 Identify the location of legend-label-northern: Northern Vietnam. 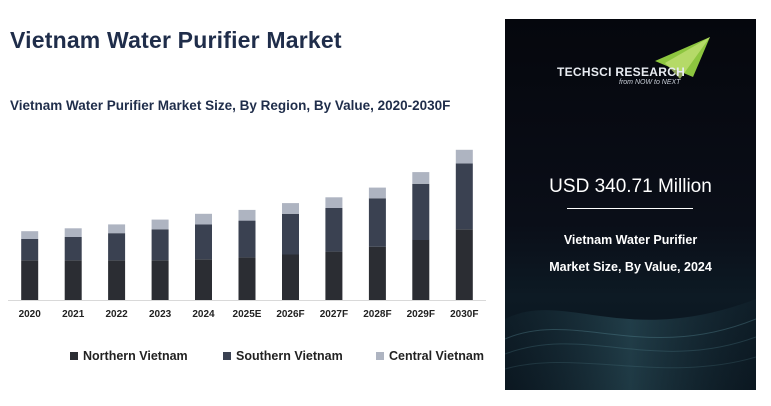
(135, 356).